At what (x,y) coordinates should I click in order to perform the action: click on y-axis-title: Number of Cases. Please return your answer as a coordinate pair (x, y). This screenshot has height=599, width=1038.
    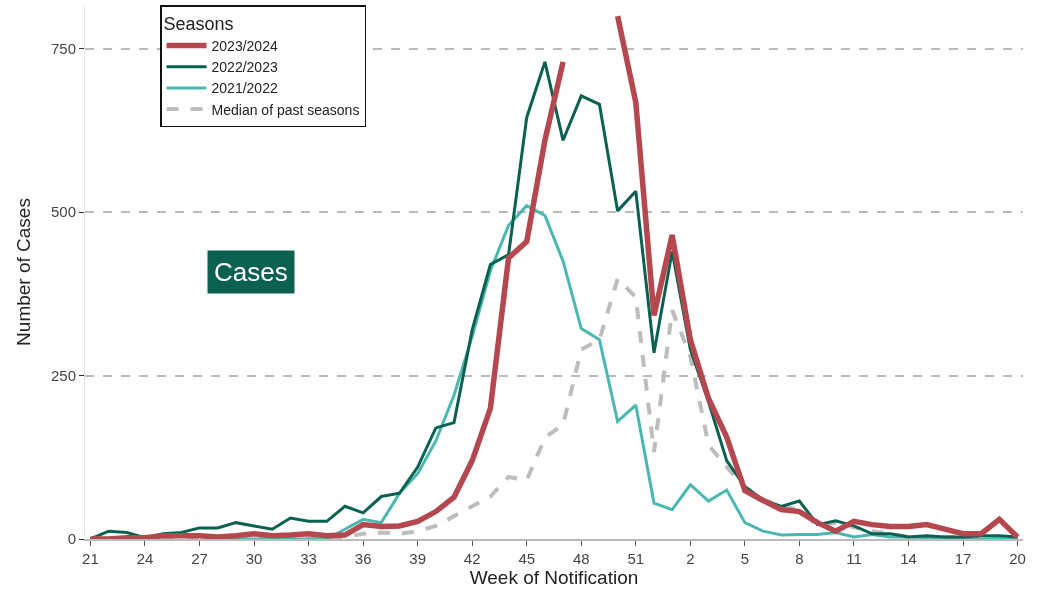
    Looking at the image, I should click on (23, 272).